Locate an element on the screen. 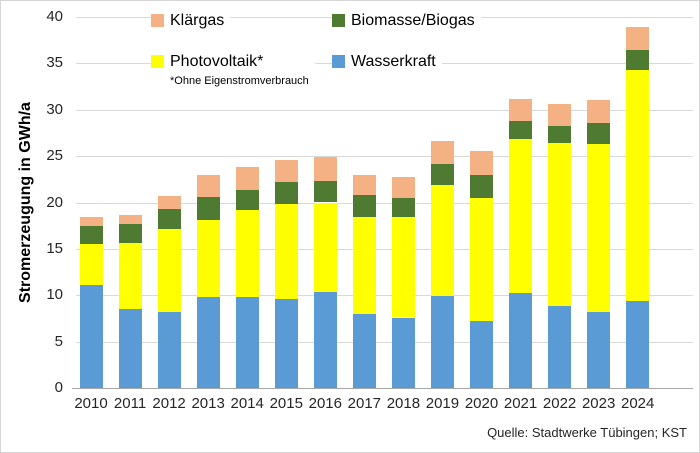  x-tick-label: 2012 is located at coordinates (169, 403).